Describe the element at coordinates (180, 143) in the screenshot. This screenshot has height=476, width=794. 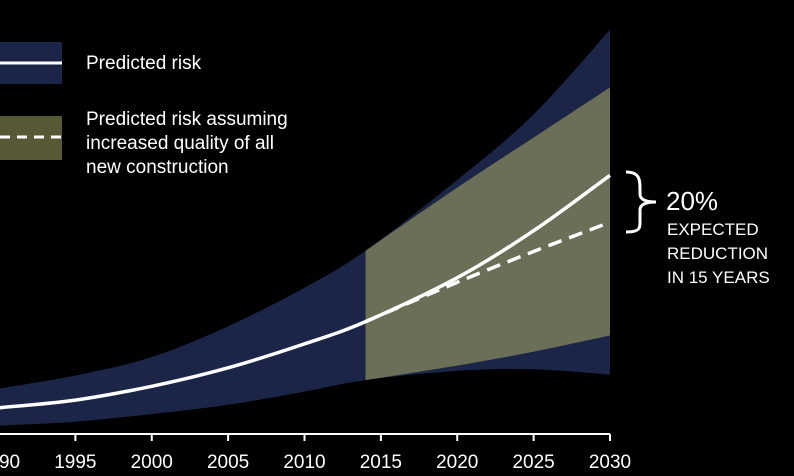
I see `legend-label-increased-quality-line2: increased quality of all` at that location.